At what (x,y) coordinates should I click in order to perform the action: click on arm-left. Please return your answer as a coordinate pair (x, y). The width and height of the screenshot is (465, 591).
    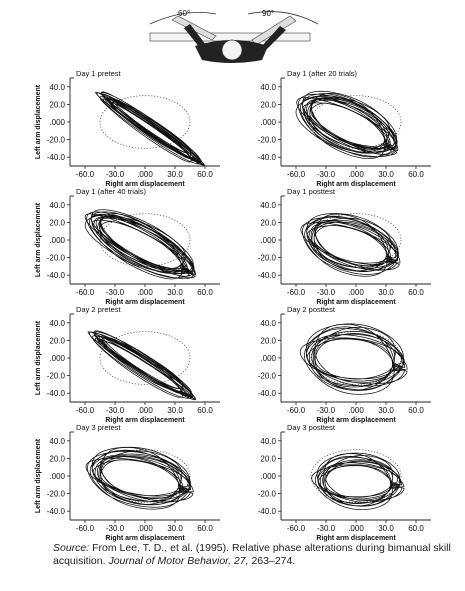
    Looking at the image, I should click on (195, 36).